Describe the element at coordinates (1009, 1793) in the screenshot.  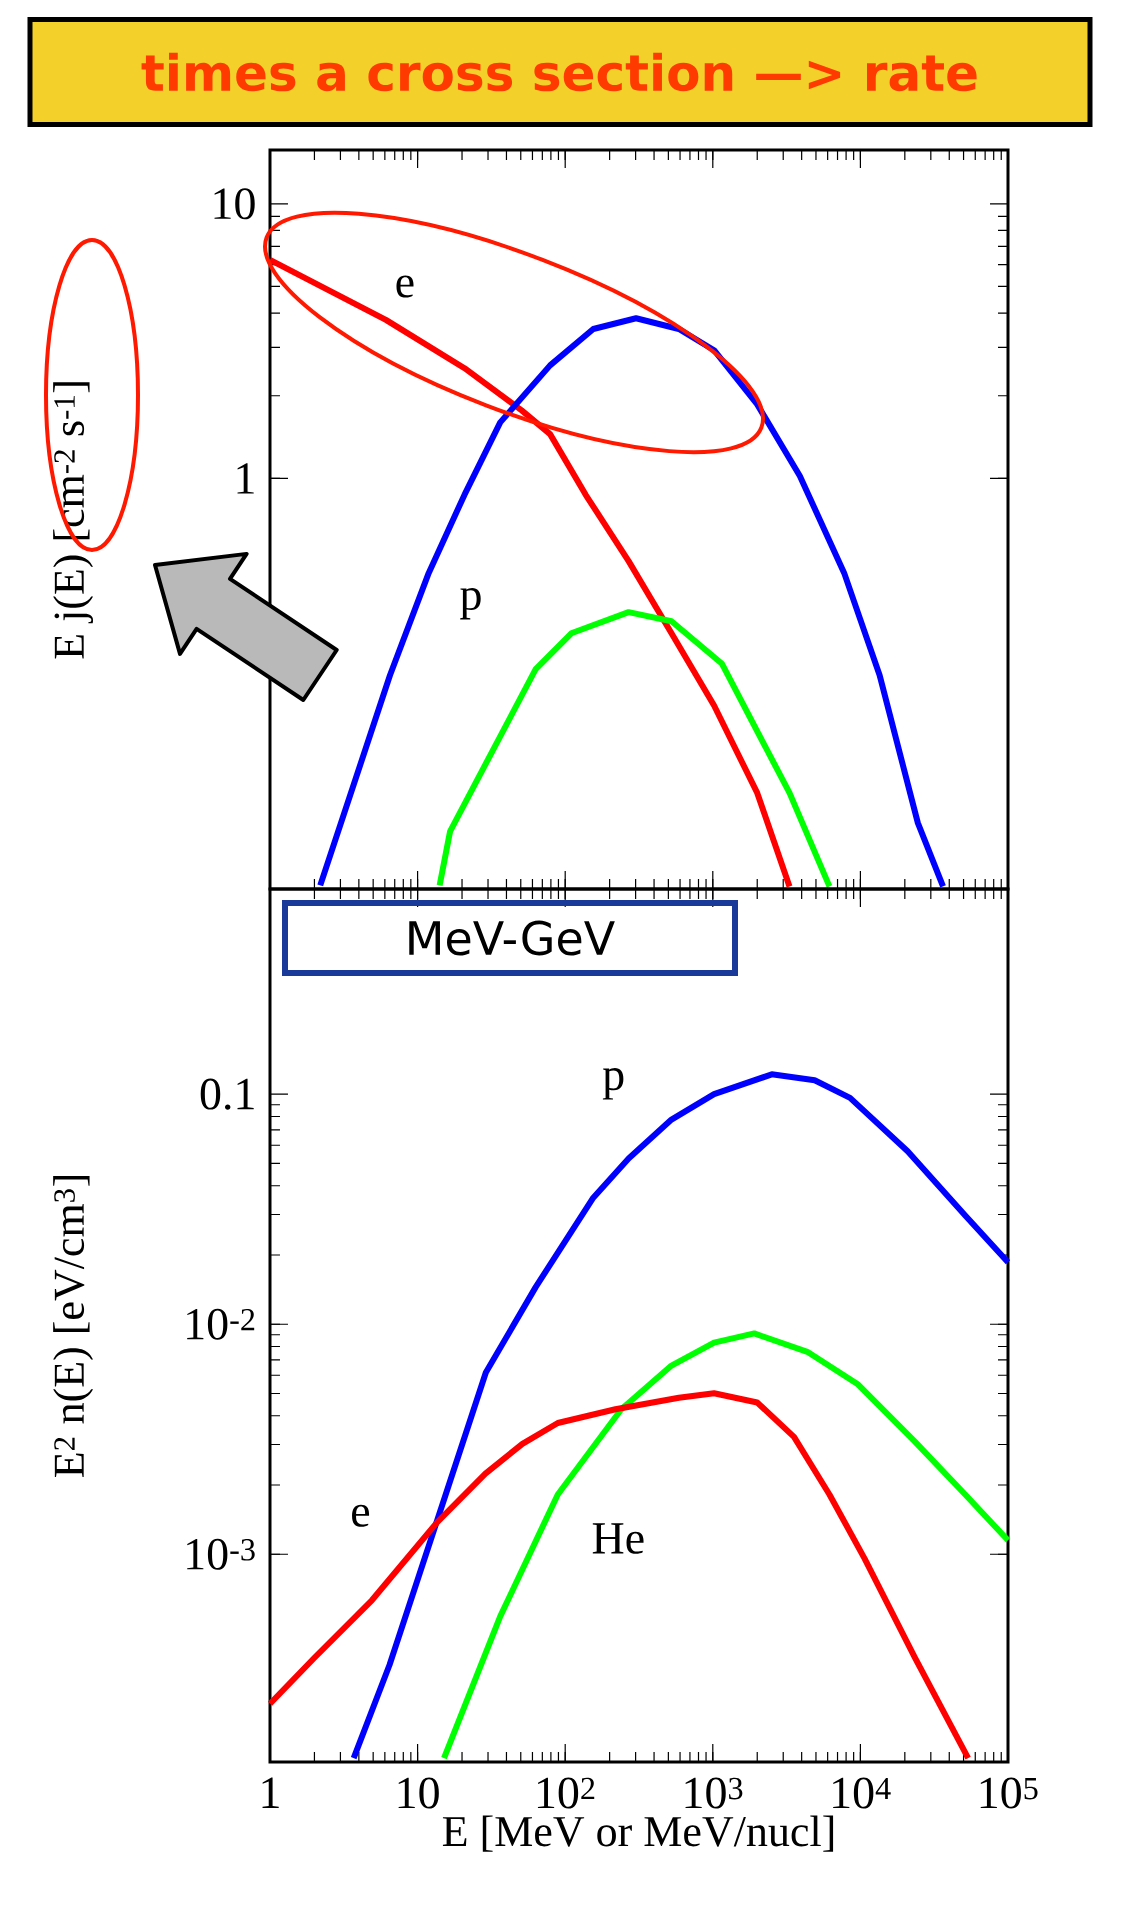
I see `x-tick-label: 10$^{5}$` at that location.